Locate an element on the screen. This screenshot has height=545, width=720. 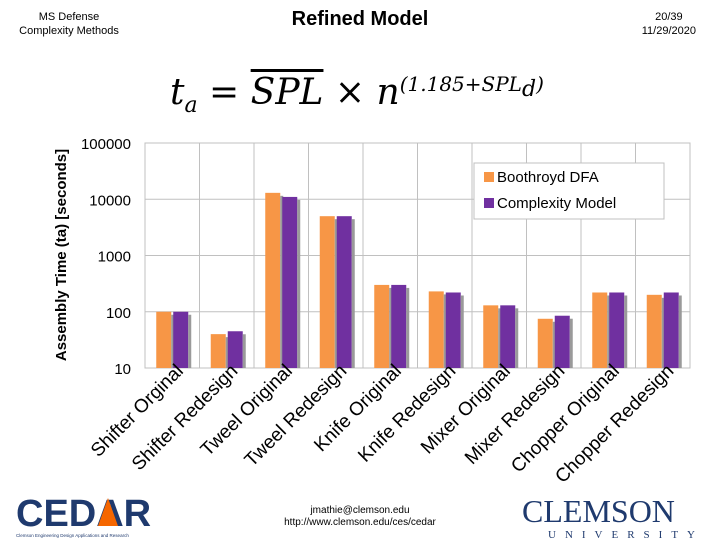
formula-lhs-sub: a is located at coordinates (191, 106).